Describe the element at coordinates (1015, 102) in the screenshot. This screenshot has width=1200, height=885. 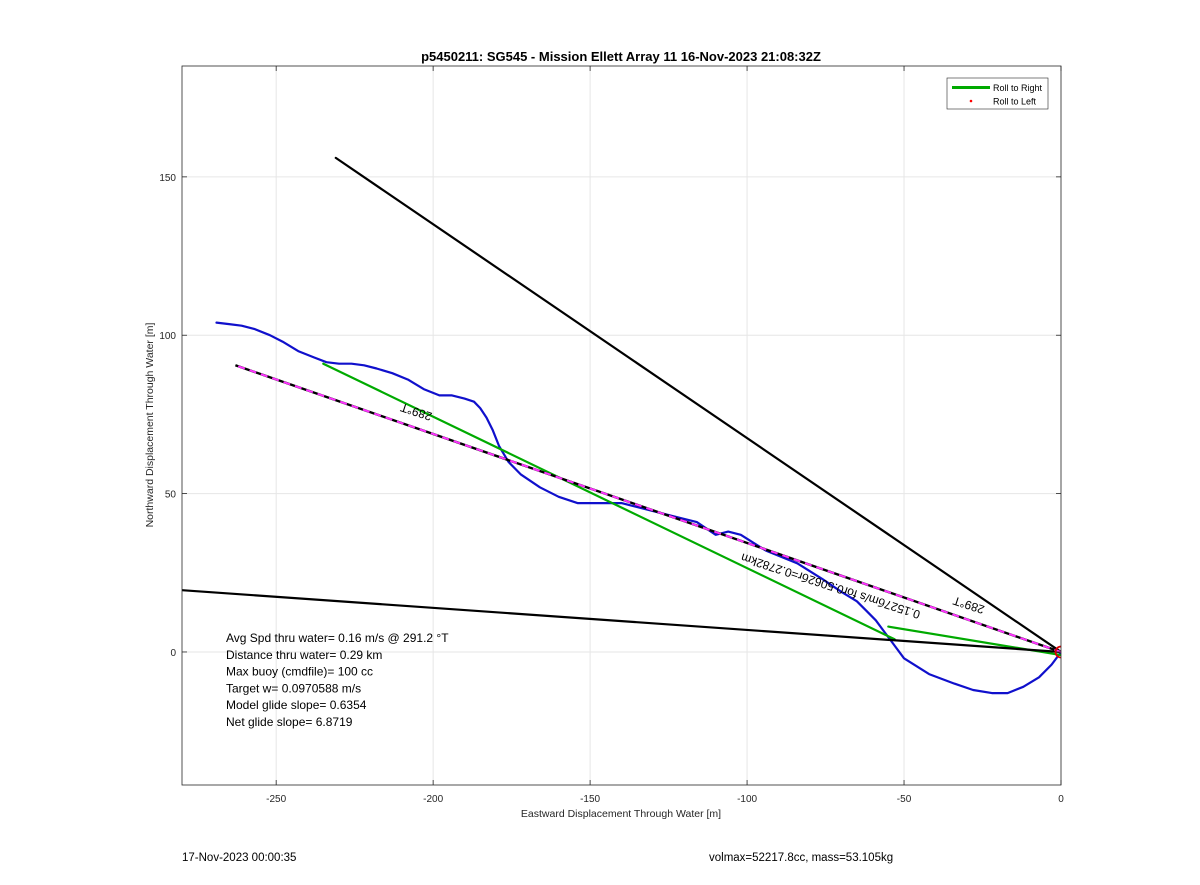
I see `legend-label-roll-left: Roll to Left` at that location.